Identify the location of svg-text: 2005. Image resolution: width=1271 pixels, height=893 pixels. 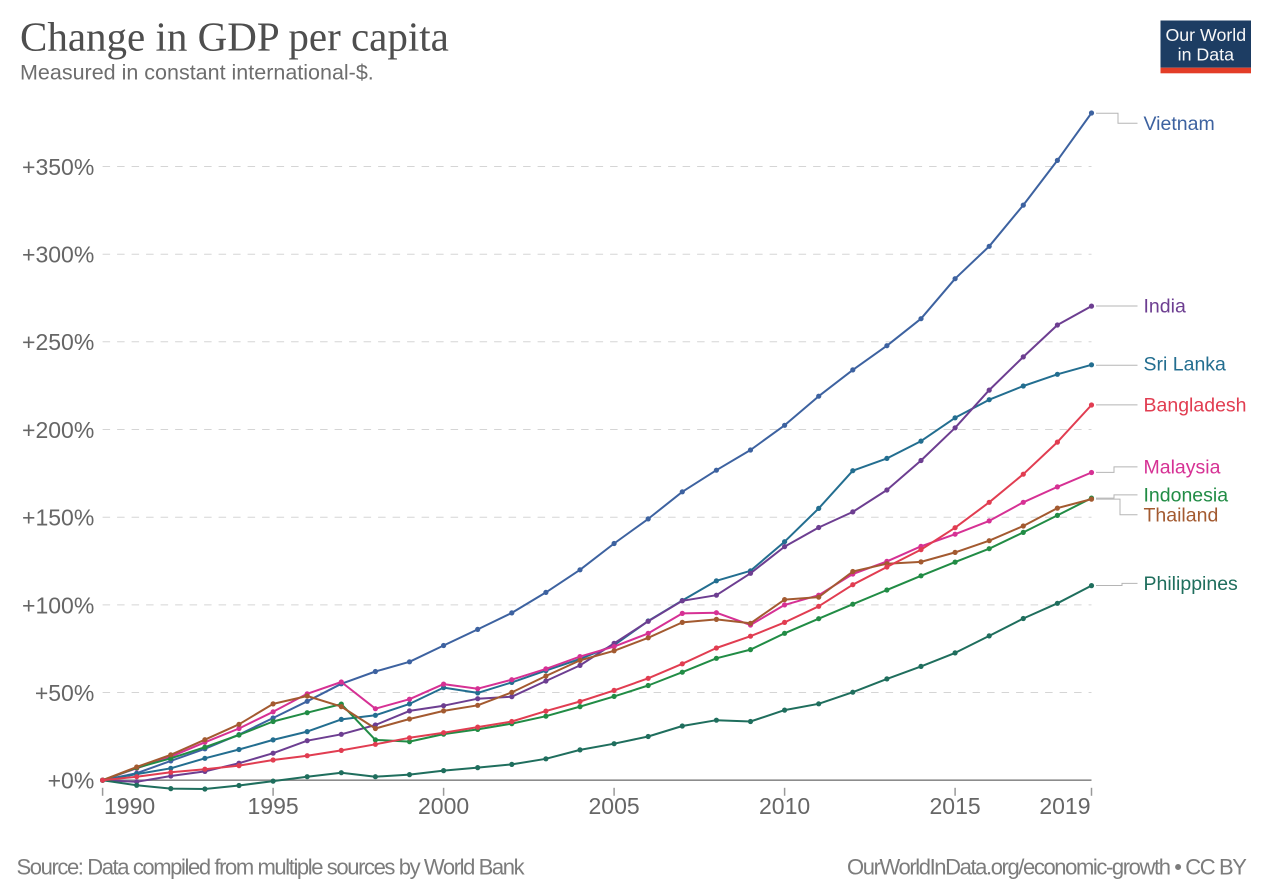
(614, 806).